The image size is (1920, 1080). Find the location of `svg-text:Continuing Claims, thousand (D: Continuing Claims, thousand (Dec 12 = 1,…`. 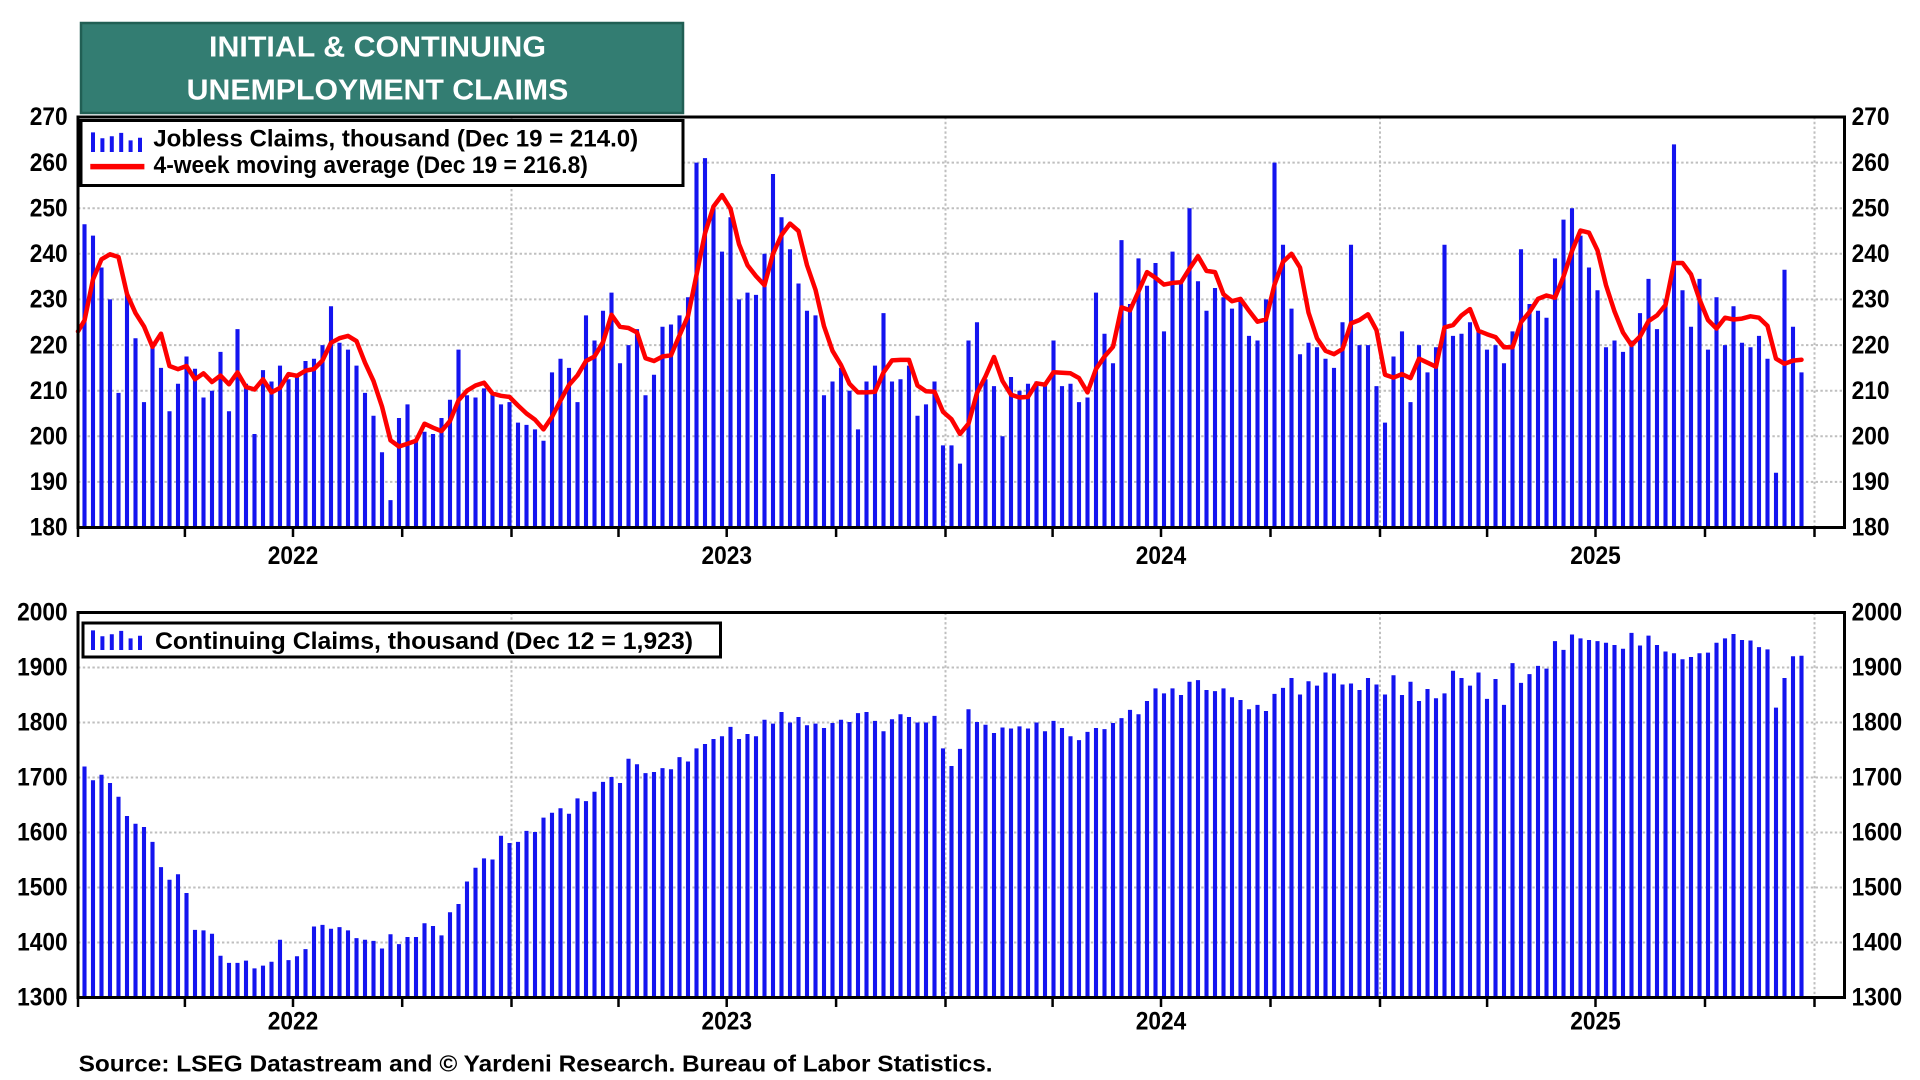

svg-text:Continuing Claims, thousand (D: Continuing Claims, thousand (Dec 12 = 1,… is located at coordinates (424, 641).